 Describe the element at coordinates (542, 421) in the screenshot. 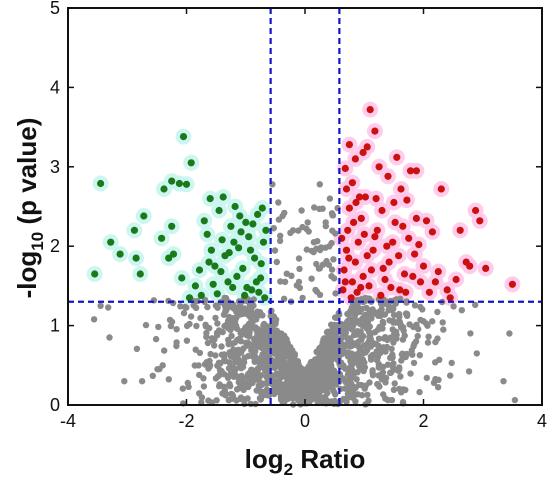

I see `x-tick-label: 4` at that location.